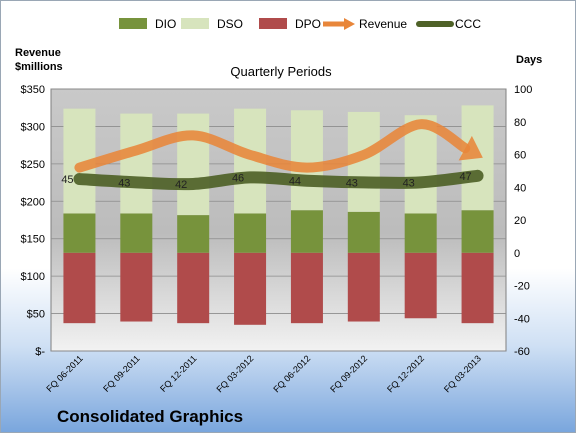 The height and width of the screenshot is (433, 576). What do you see at coordinates (348, 373) in the screenshot?
I see `category-label: FQ 09-2012` at bounding box center [348, 373].